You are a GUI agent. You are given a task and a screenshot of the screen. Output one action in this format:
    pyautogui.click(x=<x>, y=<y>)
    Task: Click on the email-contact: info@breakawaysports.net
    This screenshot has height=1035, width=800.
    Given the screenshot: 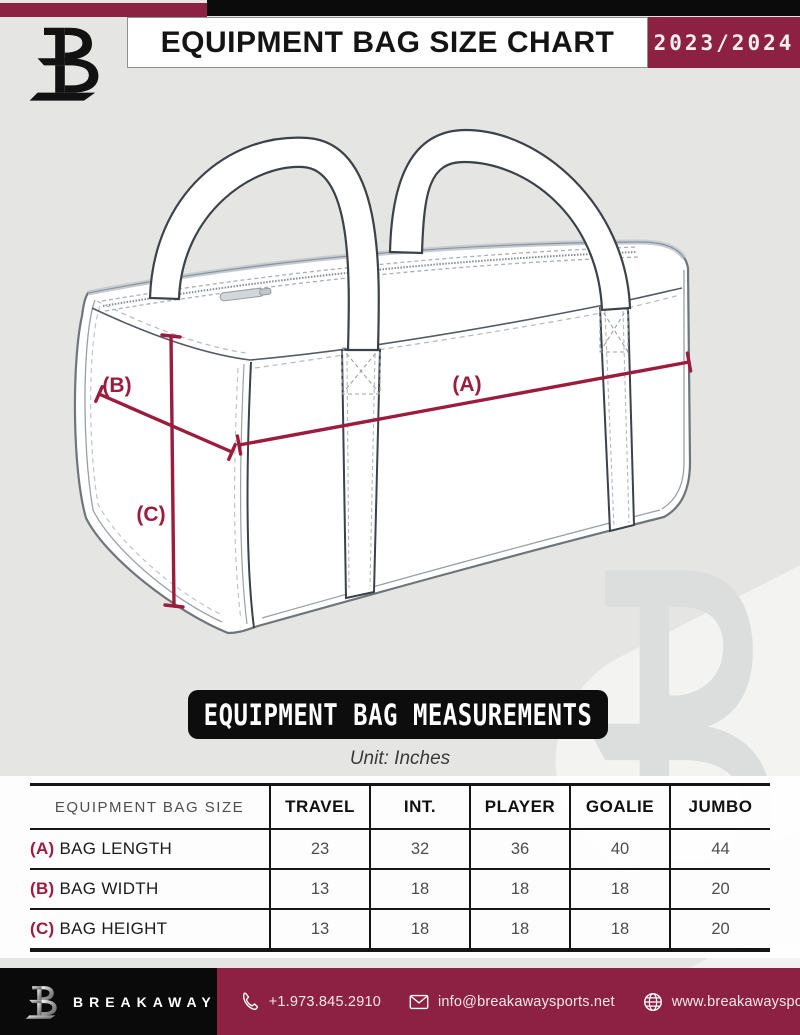 What is the action you would take?
    pyautogui.click(x=511, y=1002)
    